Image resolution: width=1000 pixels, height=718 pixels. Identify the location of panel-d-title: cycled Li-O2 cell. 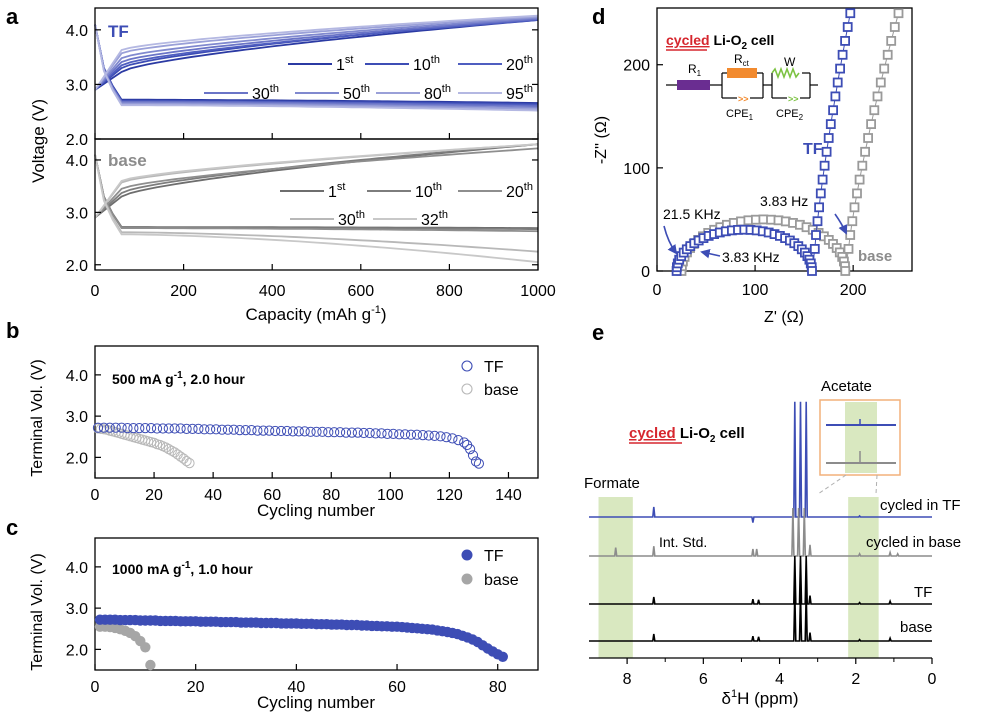
(720, 42).